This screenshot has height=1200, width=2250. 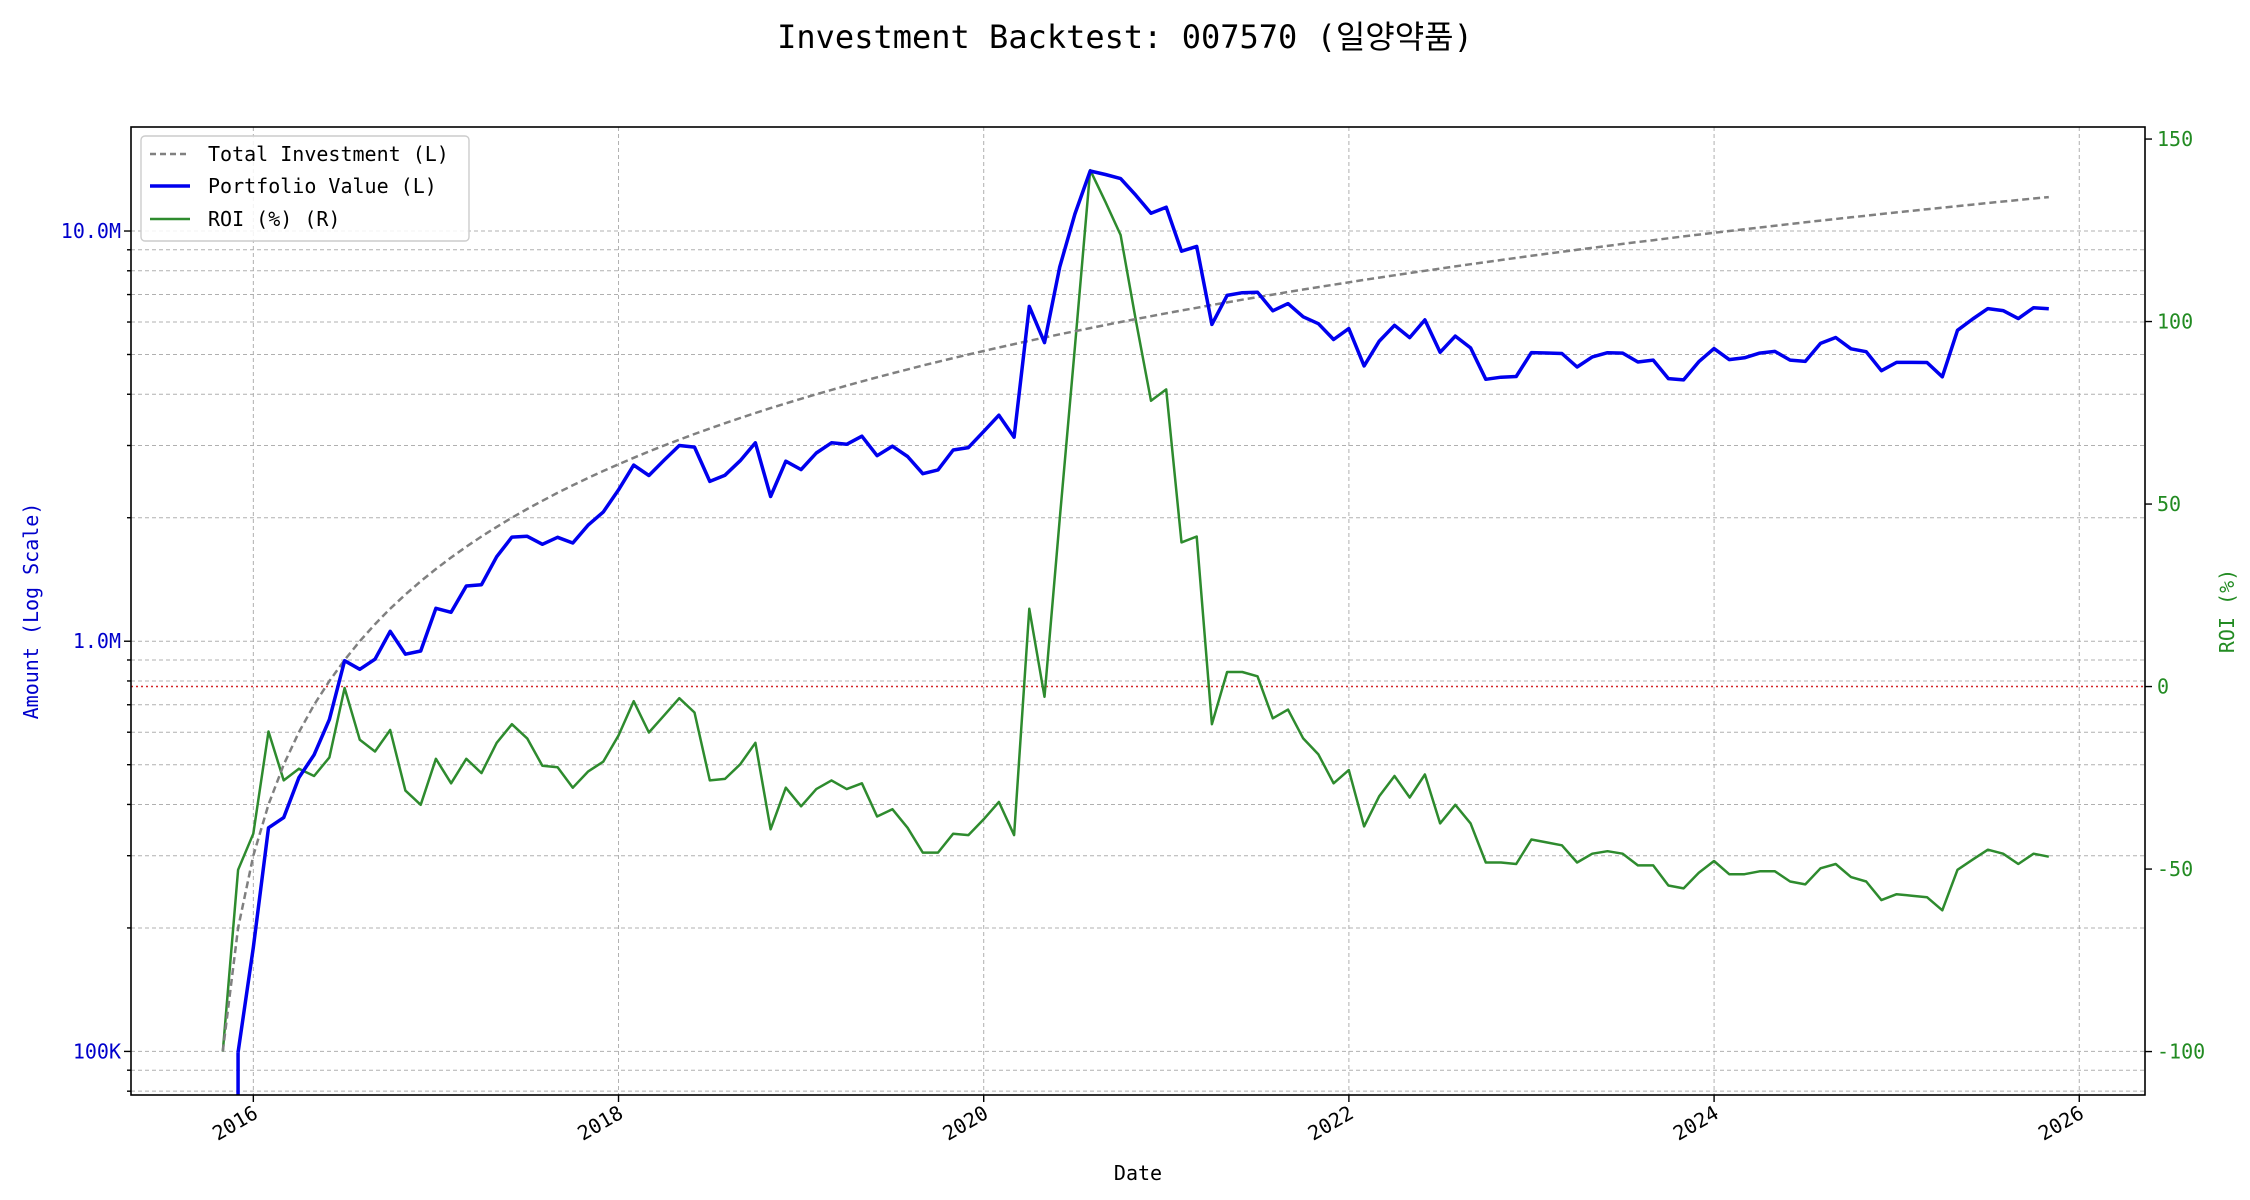 What do you see at coordinates (322, 186) in the screenshot?
I see `legend-label-portfolio: Portfolio Value (L)` at bounding box center [322, 186].